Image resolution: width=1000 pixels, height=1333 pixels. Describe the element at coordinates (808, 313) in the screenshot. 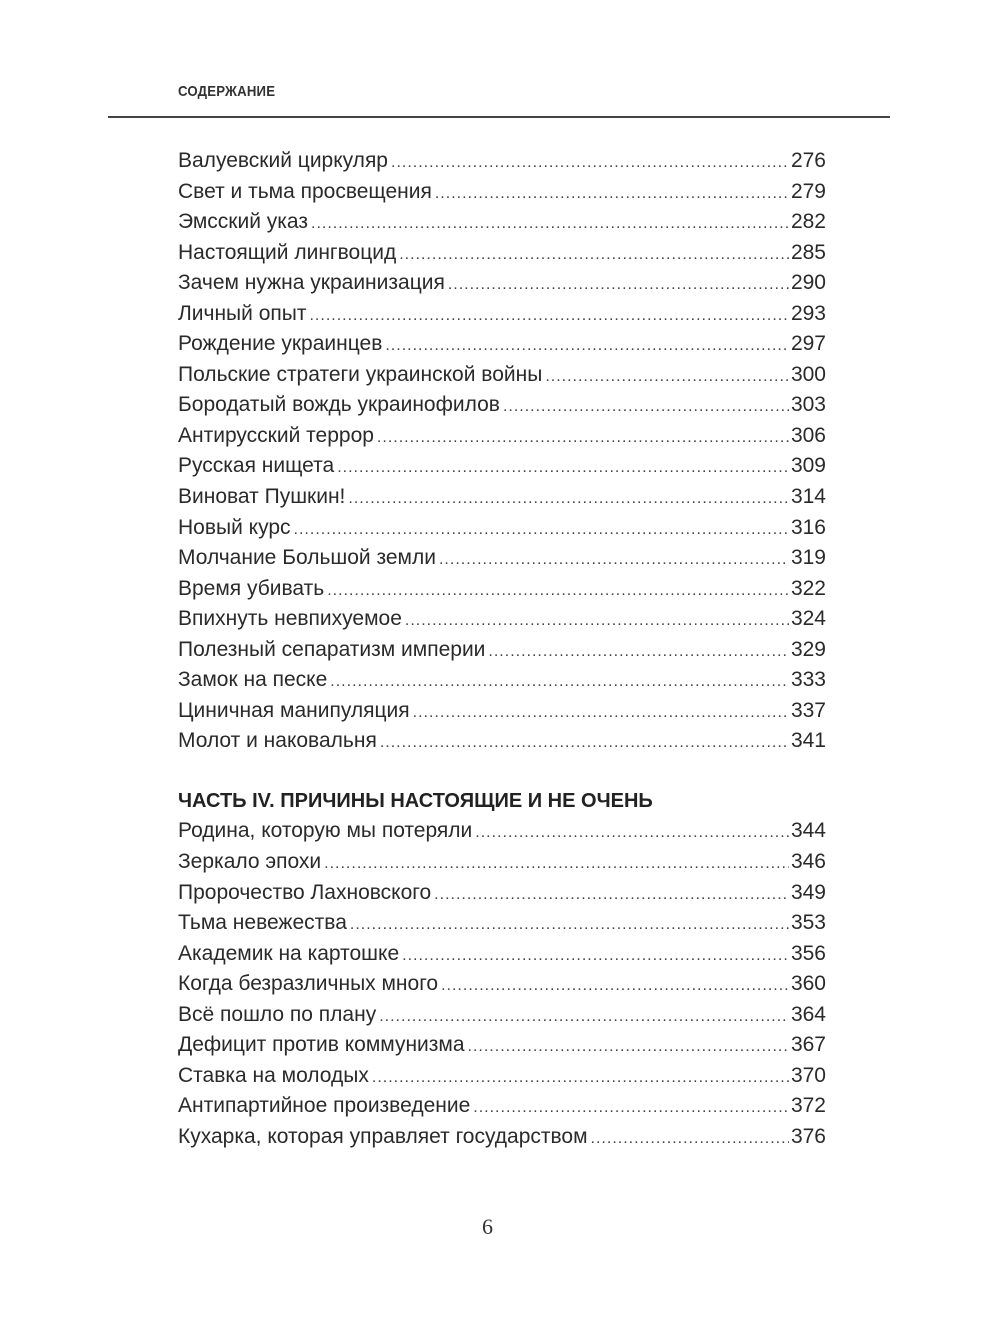

I see `toc-entry-page: 293` at that location.